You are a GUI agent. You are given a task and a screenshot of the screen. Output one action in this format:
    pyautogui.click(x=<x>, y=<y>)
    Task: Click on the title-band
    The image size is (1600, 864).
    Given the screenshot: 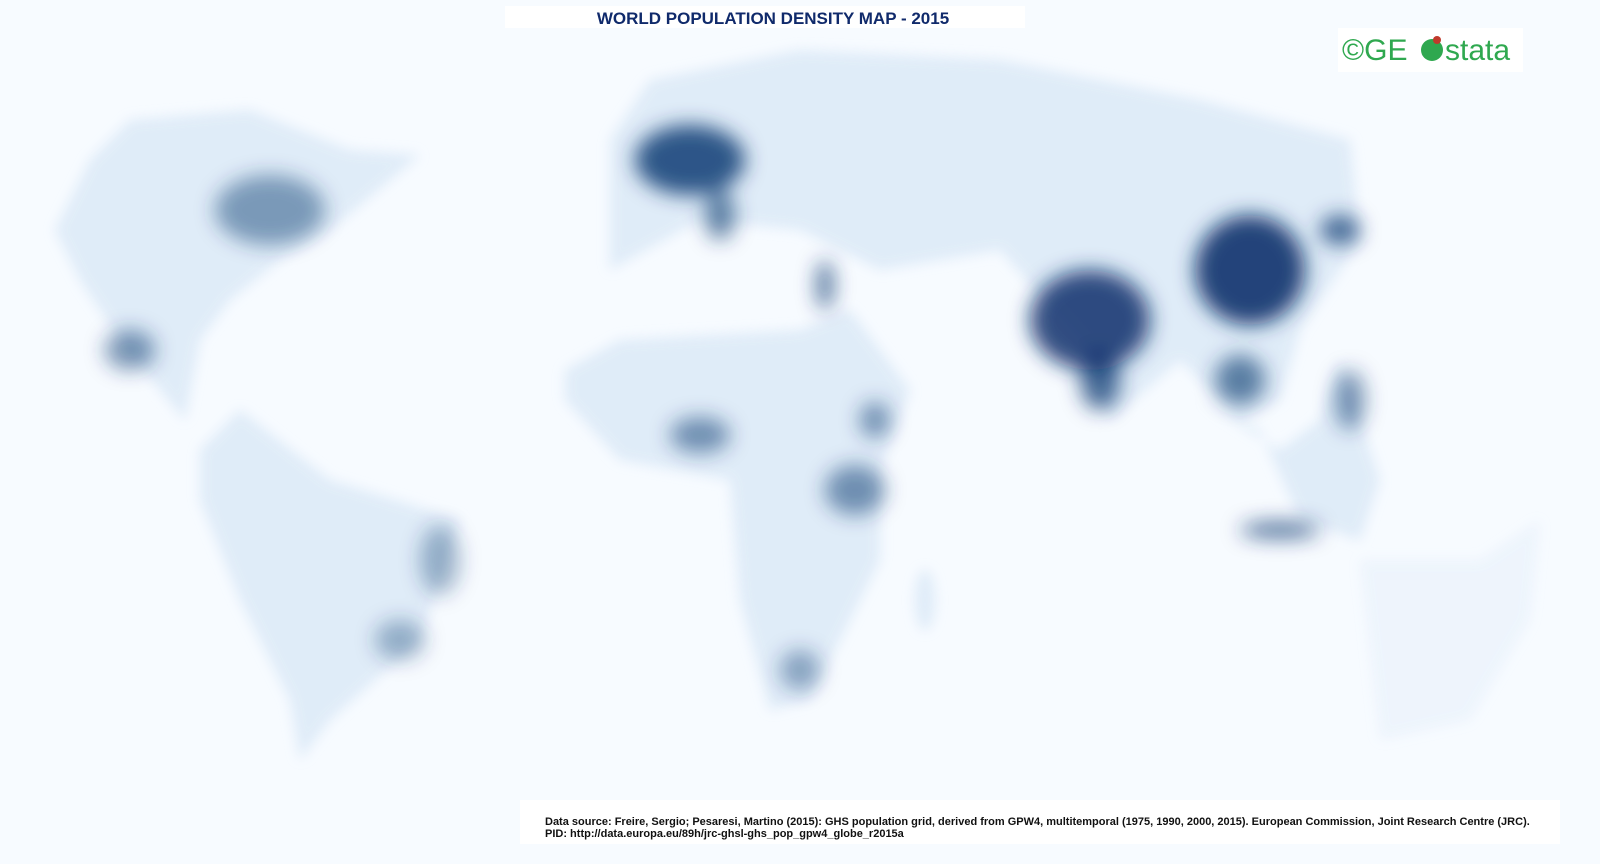 What is the action you would take?
    pyautogui.click(x=765, y=17)
    